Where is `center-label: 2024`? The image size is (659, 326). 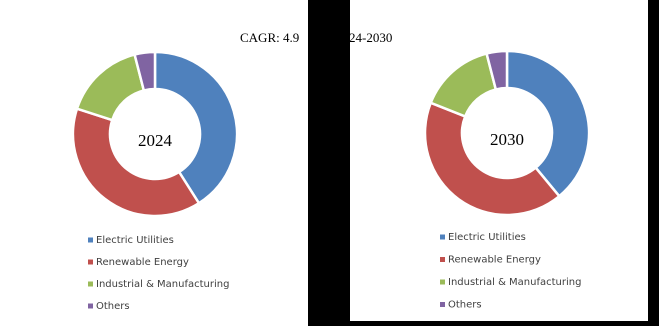
center-label: 2024 is located at coordinates (155, 140).